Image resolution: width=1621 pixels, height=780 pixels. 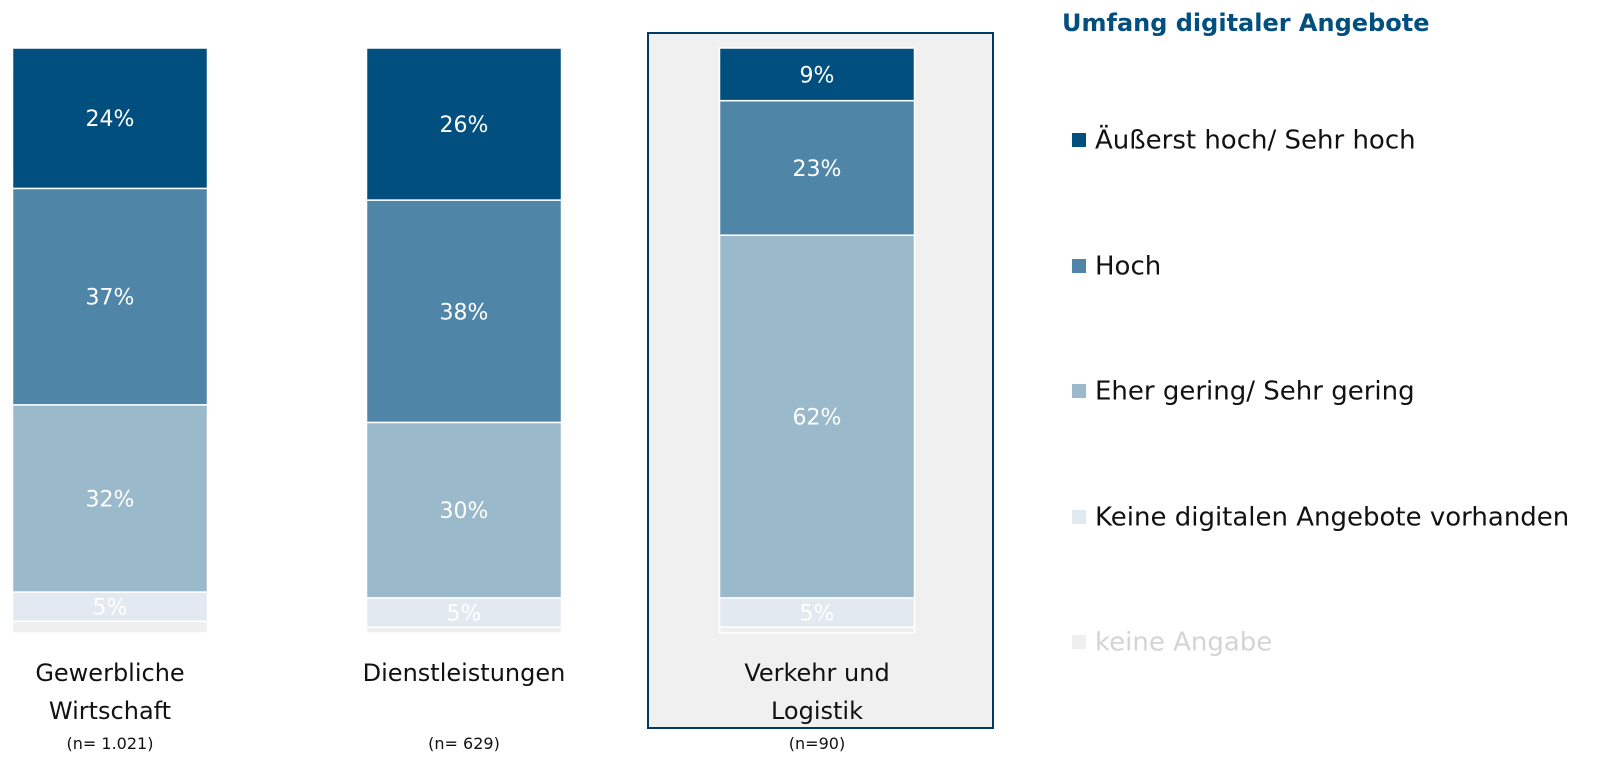 I want to click on value-label: 24%, so click(x=110, y=119).